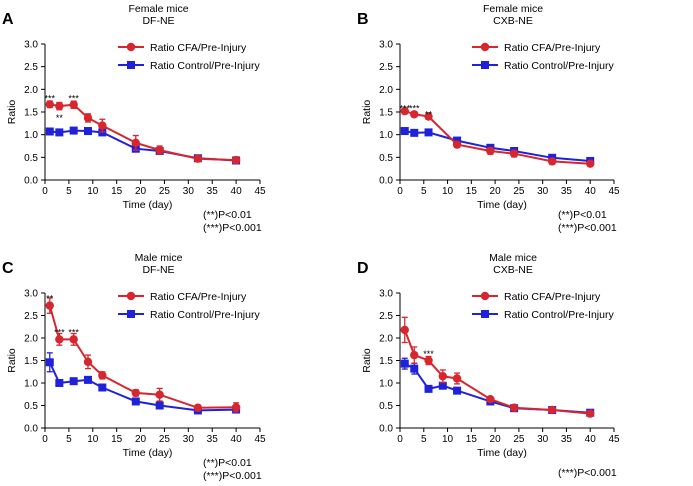 The width and height of the screenshot is (693, 486). I want to click on chart-subtitle: CXB-NE, so click(513, 21).